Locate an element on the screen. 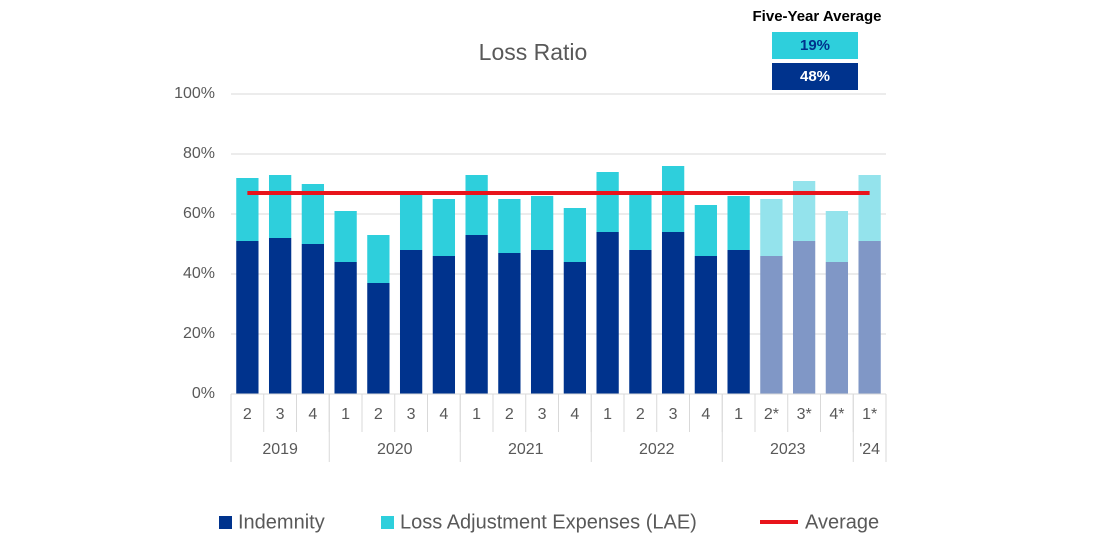 The image size is (1096, 556). x-group-label: 2022 is located at coordinates (657, 449).